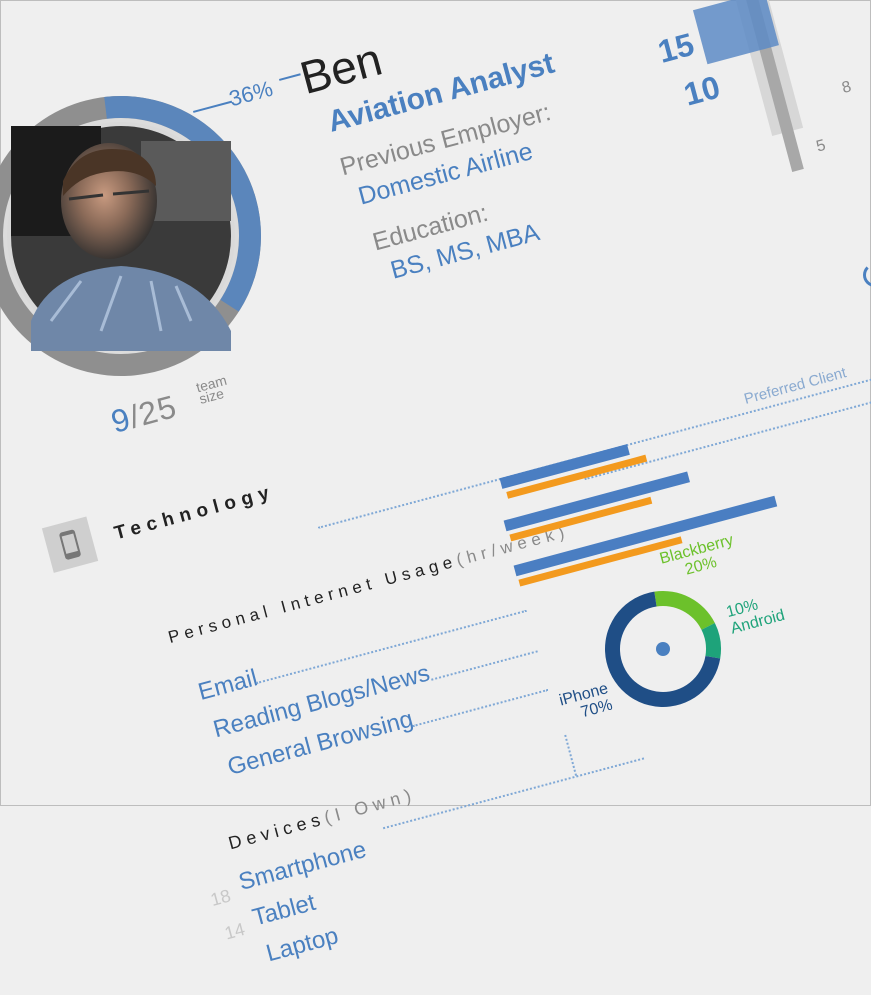 Image resolution: width=871 pixels, height=995 pixels. Describe the element at coordinates (234, 931) in the screenshot. I see `device-num-tablet: 14` at that location.